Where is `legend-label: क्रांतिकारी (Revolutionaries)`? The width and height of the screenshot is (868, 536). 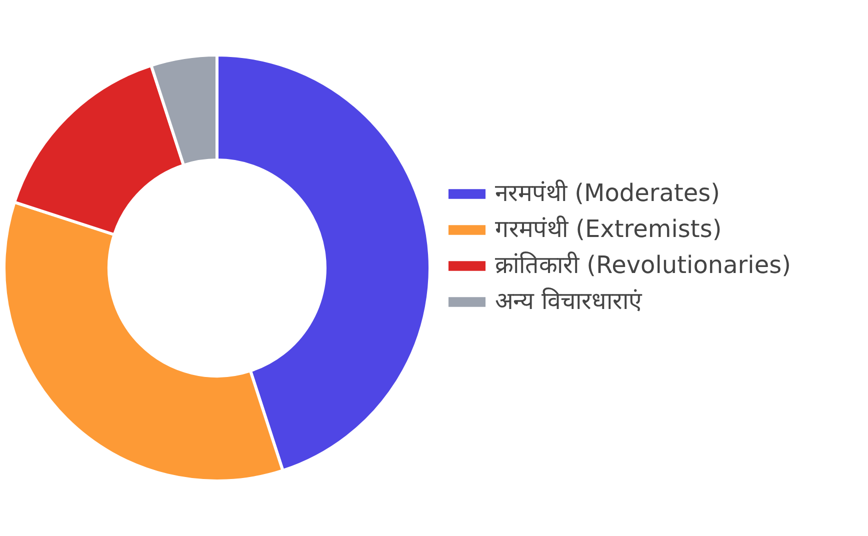
legend-label: क्रांतिकारी (Revolutionaries) is located at coordinates (643, 265).